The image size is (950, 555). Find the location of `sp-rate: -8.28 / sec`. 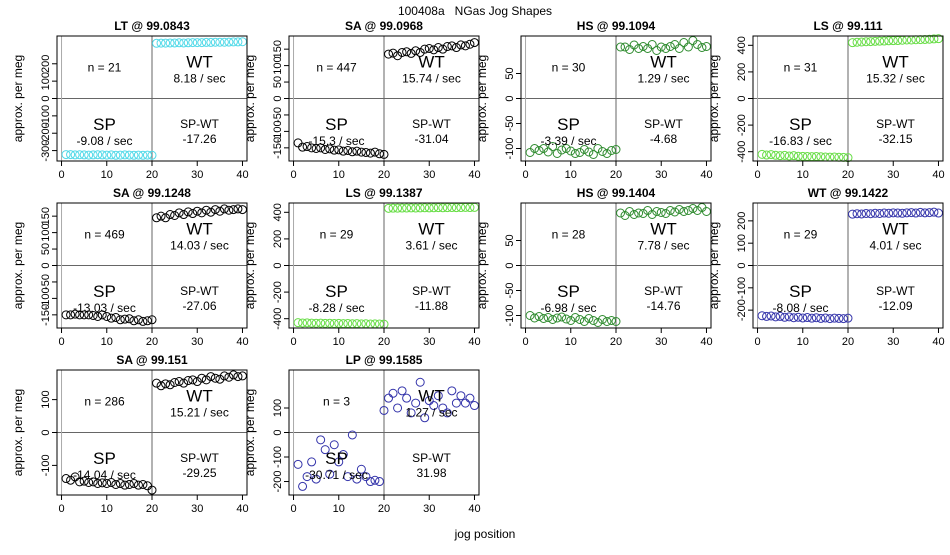

sp-rate: -8.28 / sec is located at coordinates (336, 308).